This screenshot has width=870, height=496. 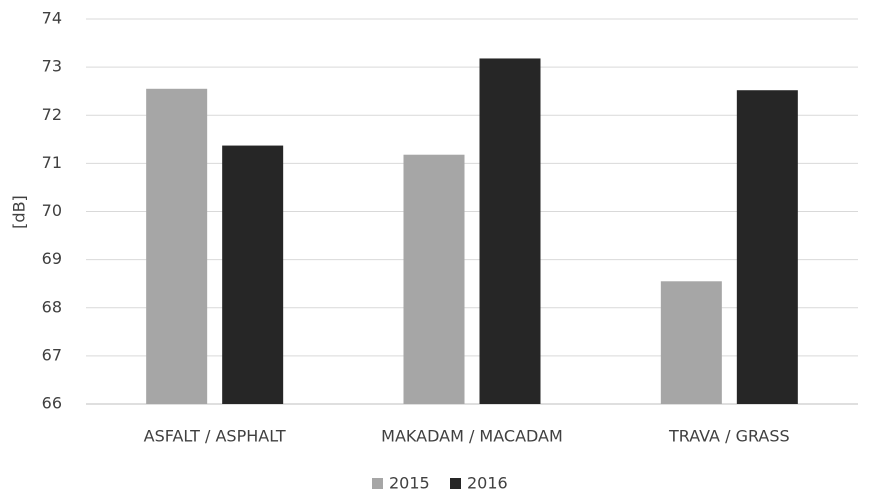 What do you see at coordinates (440, 483) in the screenshot?
I see `legend: 2015 2016` at bounding box center [440, 483].